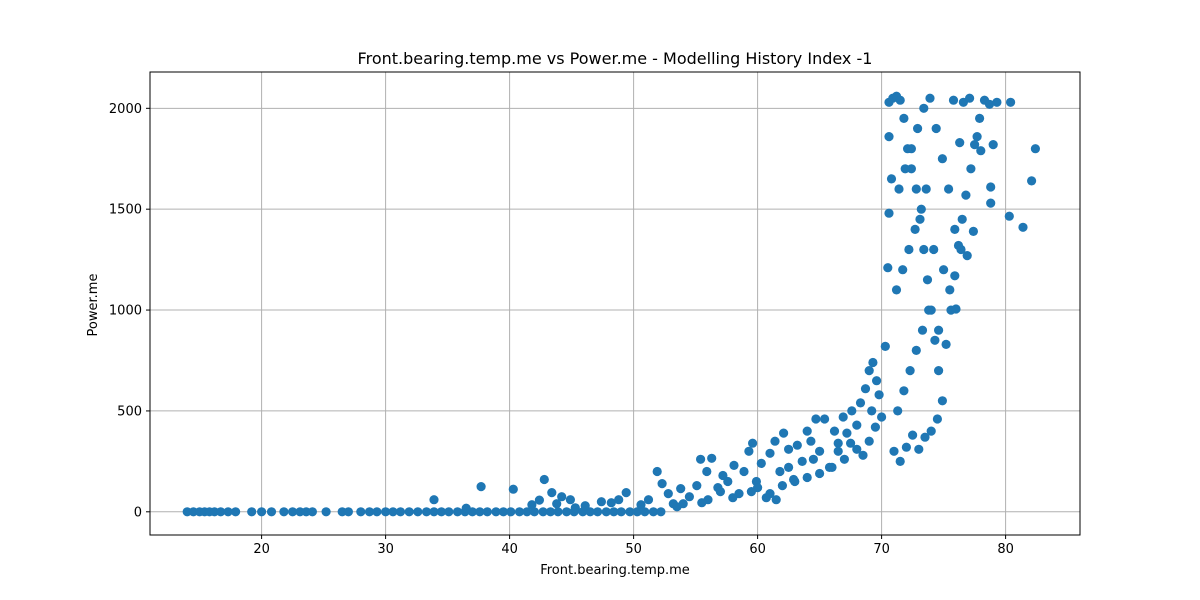 This screenshot has height=600, width=1200. What do you see at coordinates (138, 512) in the screenshot?
I see `y-tick-label: 0` at bounding box center [138, 512].